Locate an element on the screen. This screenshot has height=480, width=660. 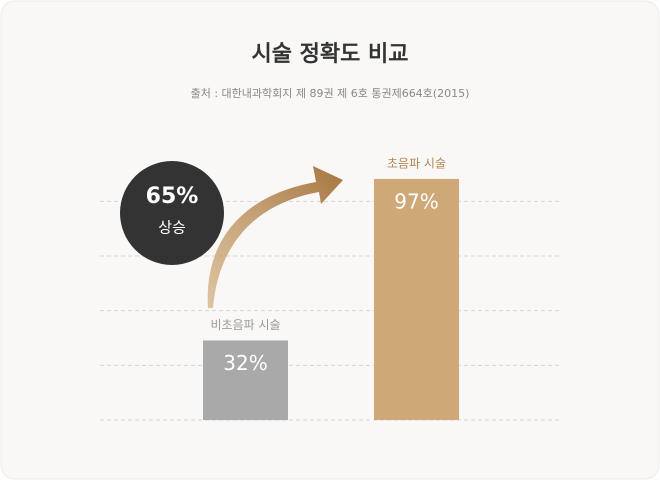
value-label: 32% is located at coordinates (245, 363).